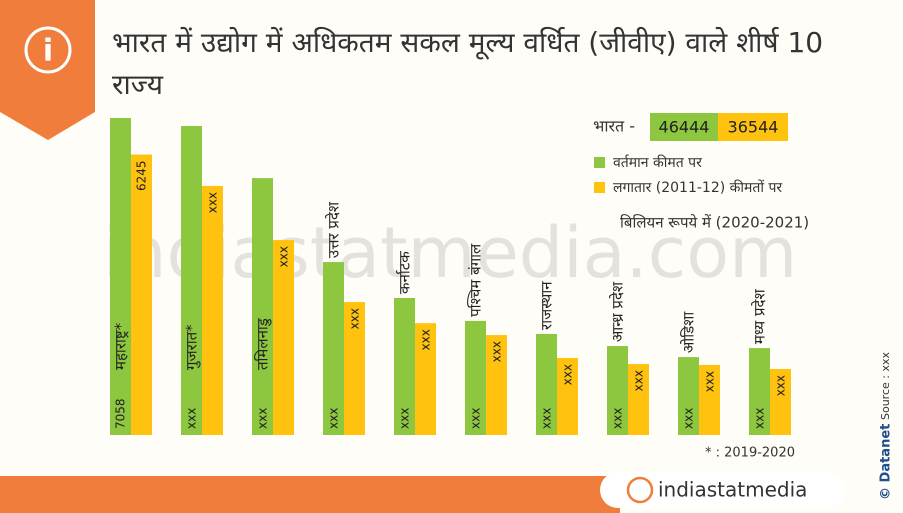 This screenshot has height=513, width=903. What do you see at coordinates (886, 462) in the screenshot?
I see `datanet: © Datanet` at bounding box center [886, 462].